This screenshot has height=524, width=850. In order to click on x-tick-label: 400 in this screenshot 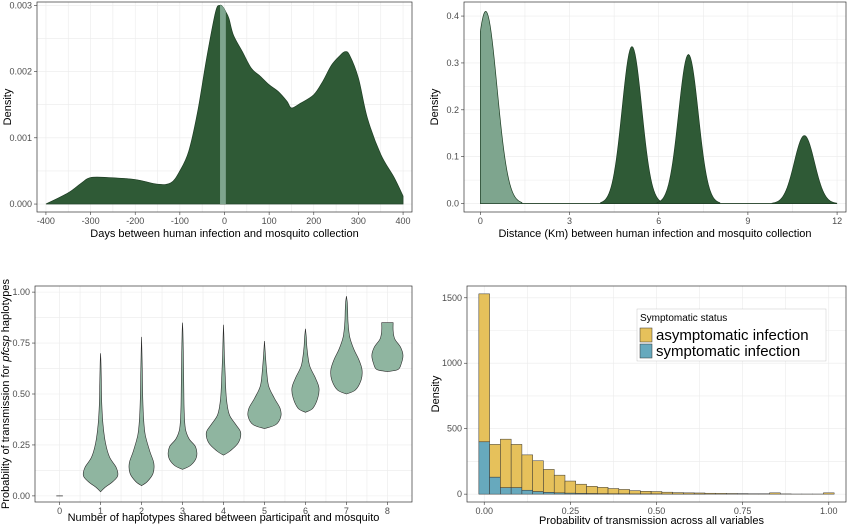, I will do `click(403, 221)`.